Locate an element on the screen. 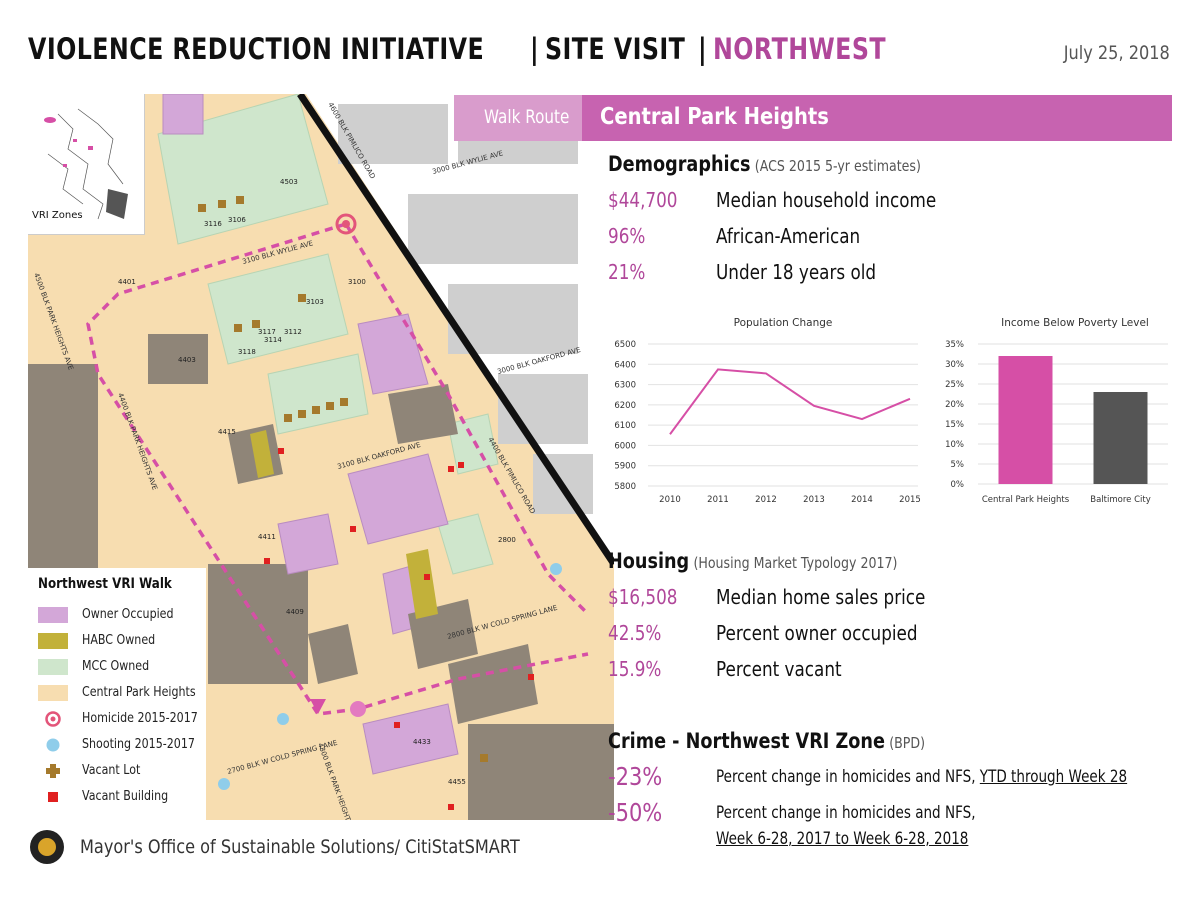 The image size is (1200, 900). legend-title: Northwest VRI Walk is located at coordinates (105, 584).